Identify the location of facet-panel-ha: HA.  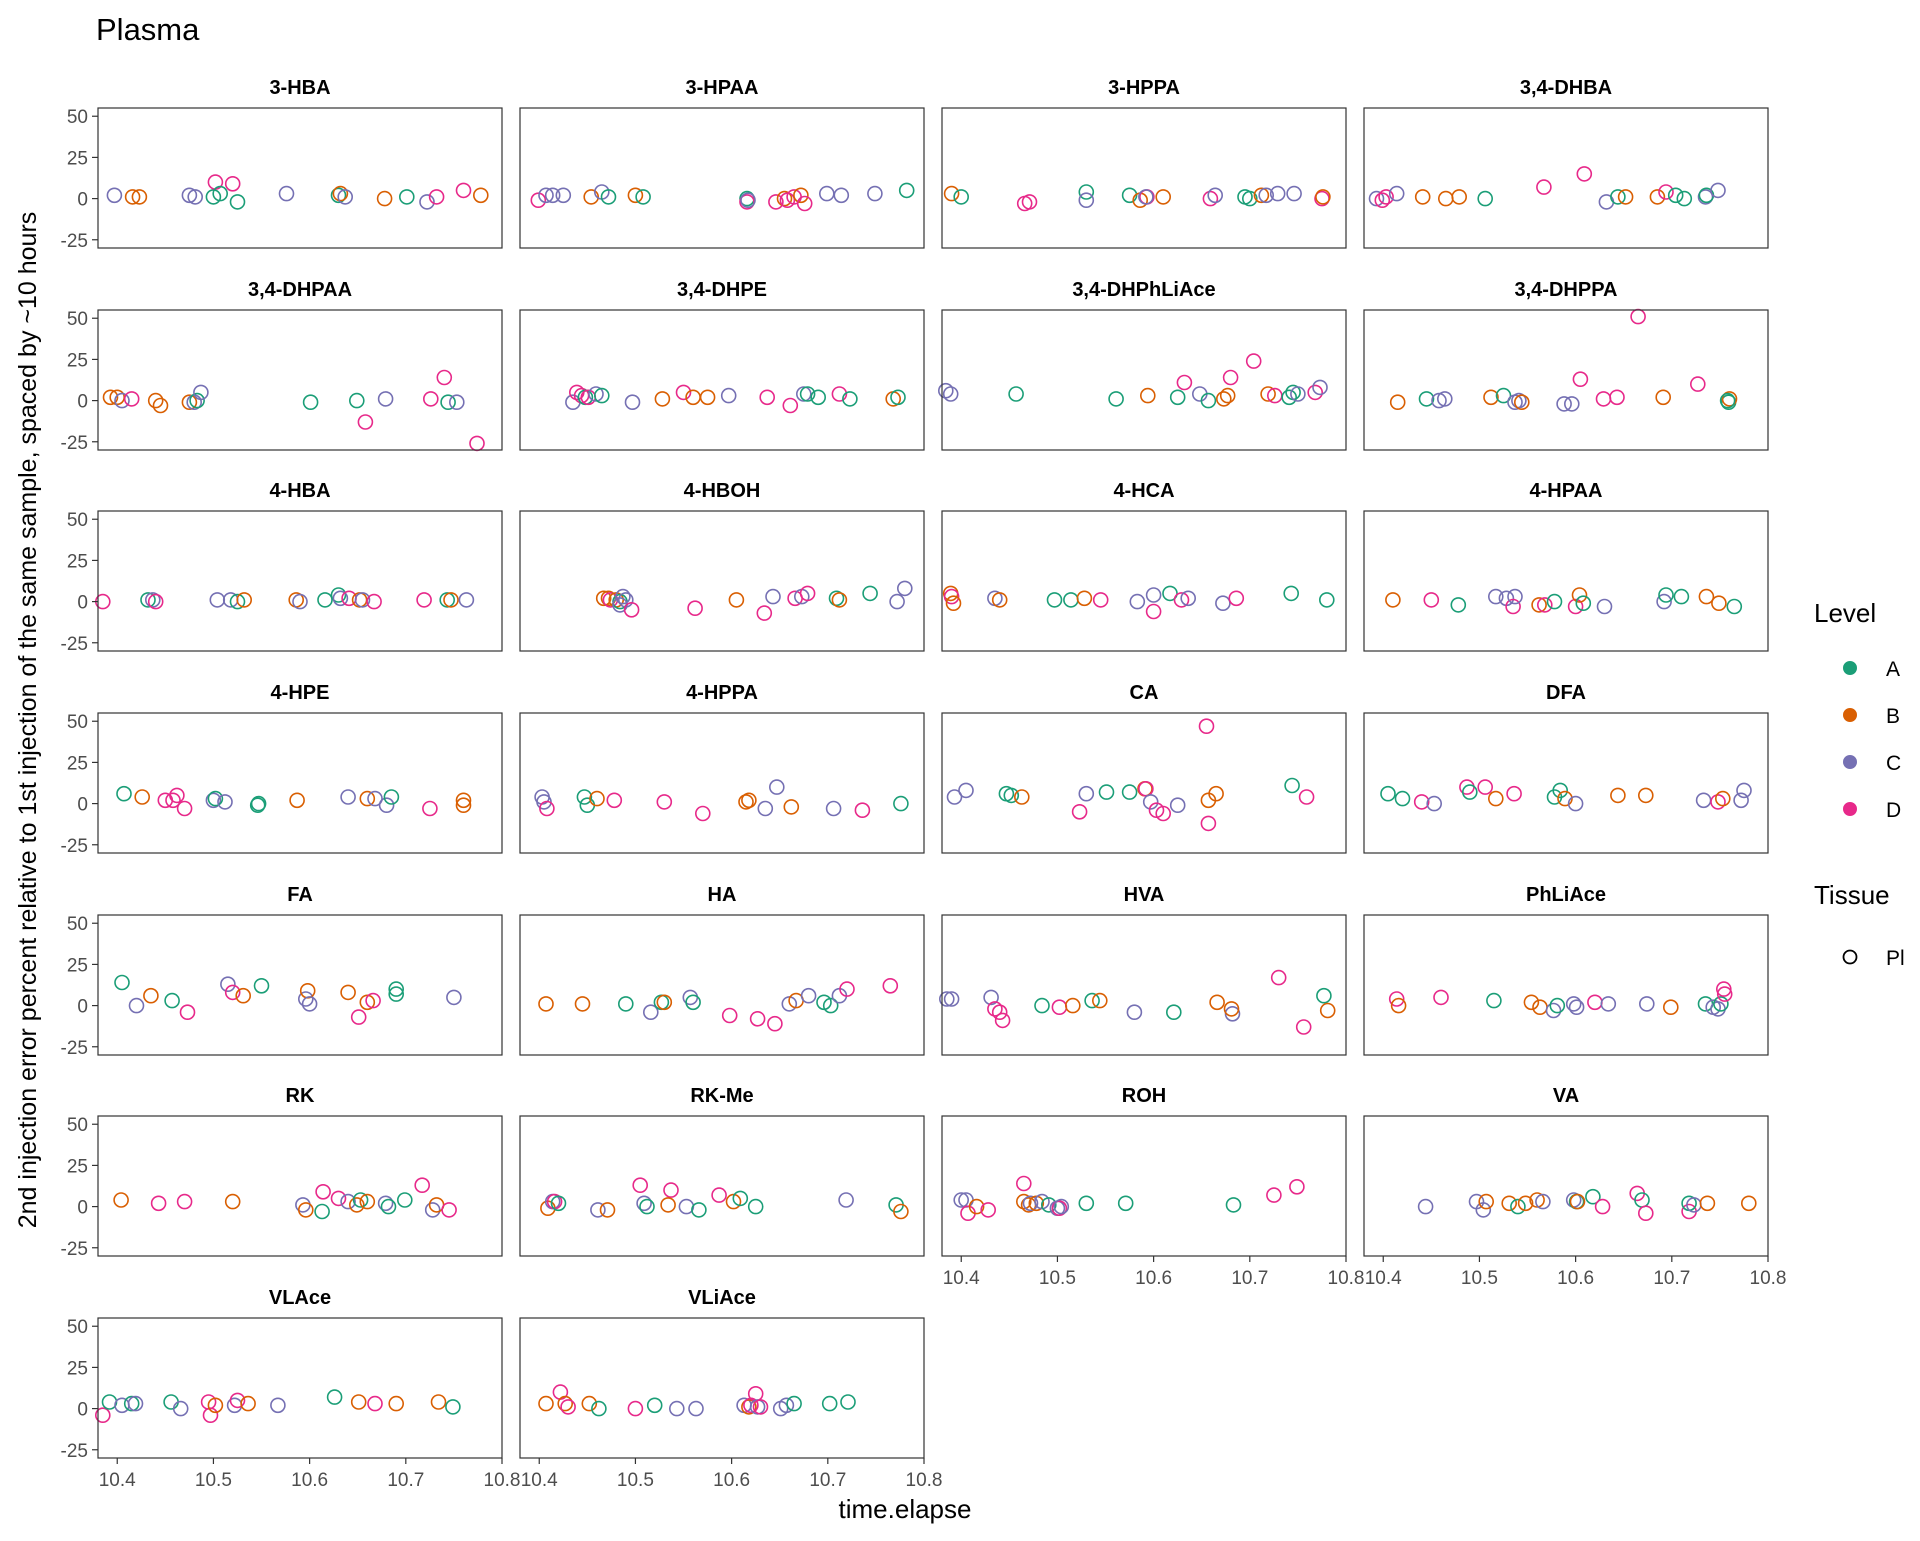
(722, 970).